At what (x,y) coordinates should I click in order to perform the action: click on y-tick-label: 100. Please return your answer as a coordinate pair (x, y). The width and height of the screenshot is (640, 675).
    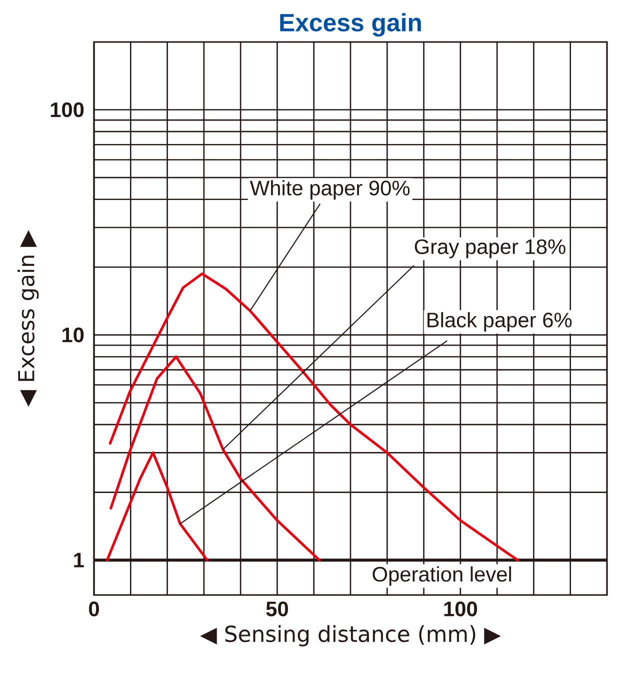
    Looking at the image, I should click on (67, 110).